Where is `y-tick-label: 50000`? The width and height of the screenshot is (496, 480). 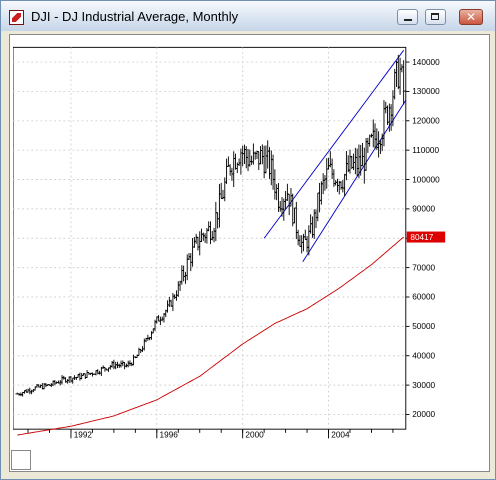 y-tick-label: 50000 is located at coordinates (423, 326).